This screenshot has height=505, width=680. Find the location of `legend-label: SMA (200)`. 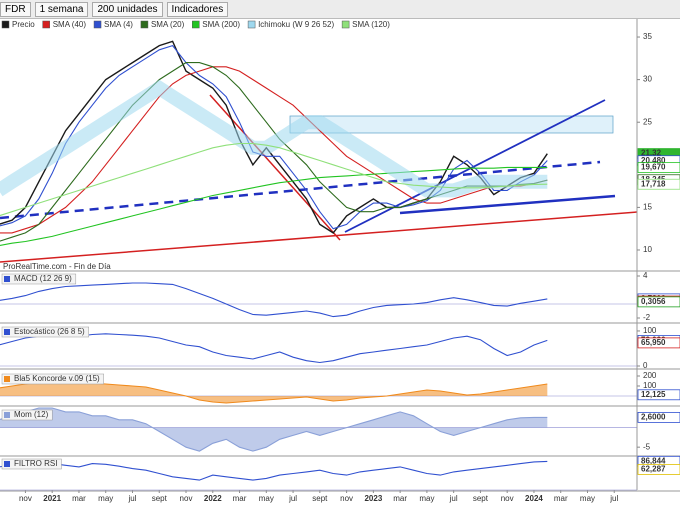

legend-label: SMA (200) is located at coordinates (221, 24).